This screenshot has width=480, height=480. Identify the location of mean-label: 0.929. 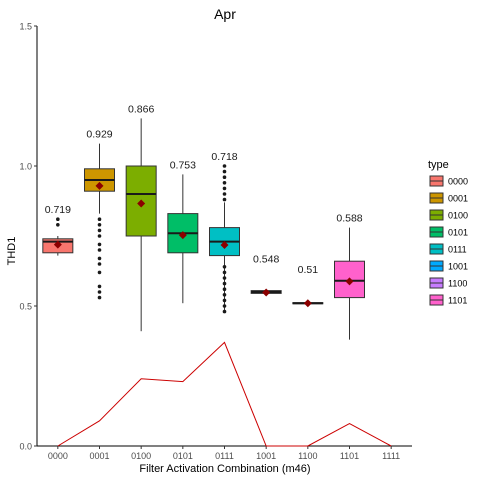
(99, 135).